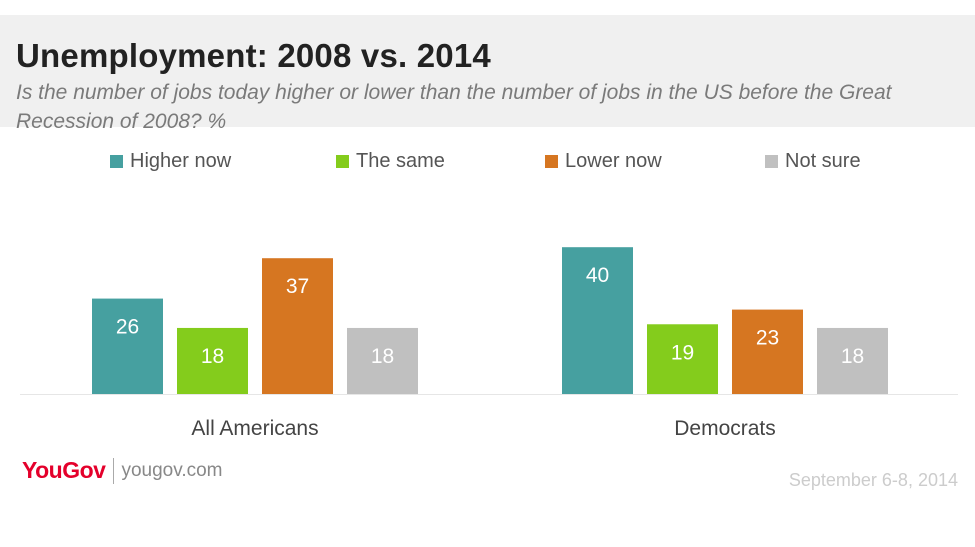 The width and height of the screenshot is (975, 547). I want to click on bar-democrats-lower-now, so click(767, 351).